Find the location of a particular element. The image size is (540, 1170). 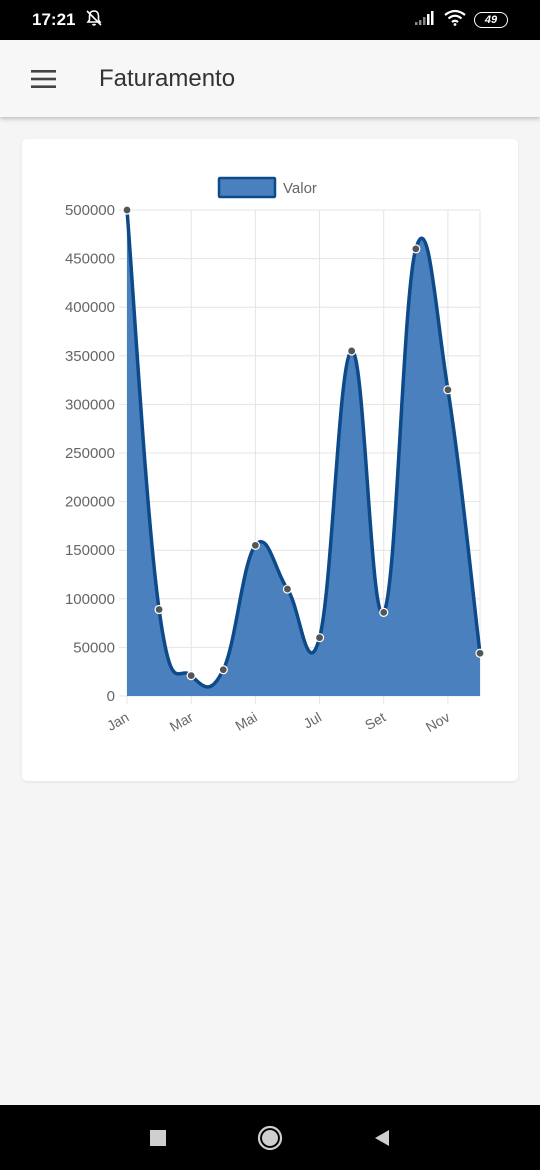

signal-icon is located at coordinates (425, 20).